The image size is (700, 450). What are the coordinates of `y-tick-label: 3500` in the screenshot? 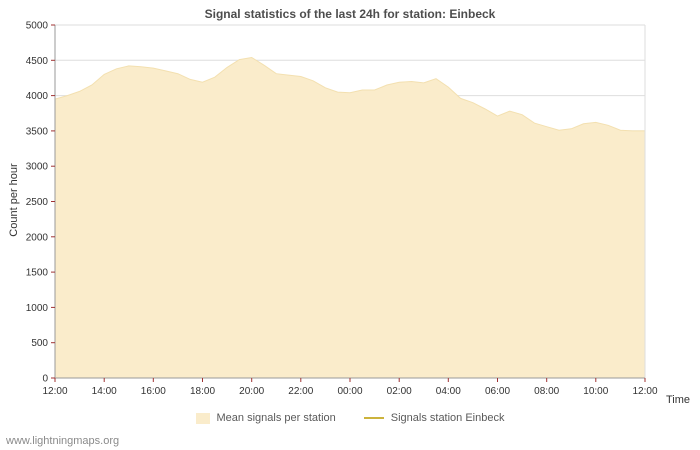 It's located at (37, 131).